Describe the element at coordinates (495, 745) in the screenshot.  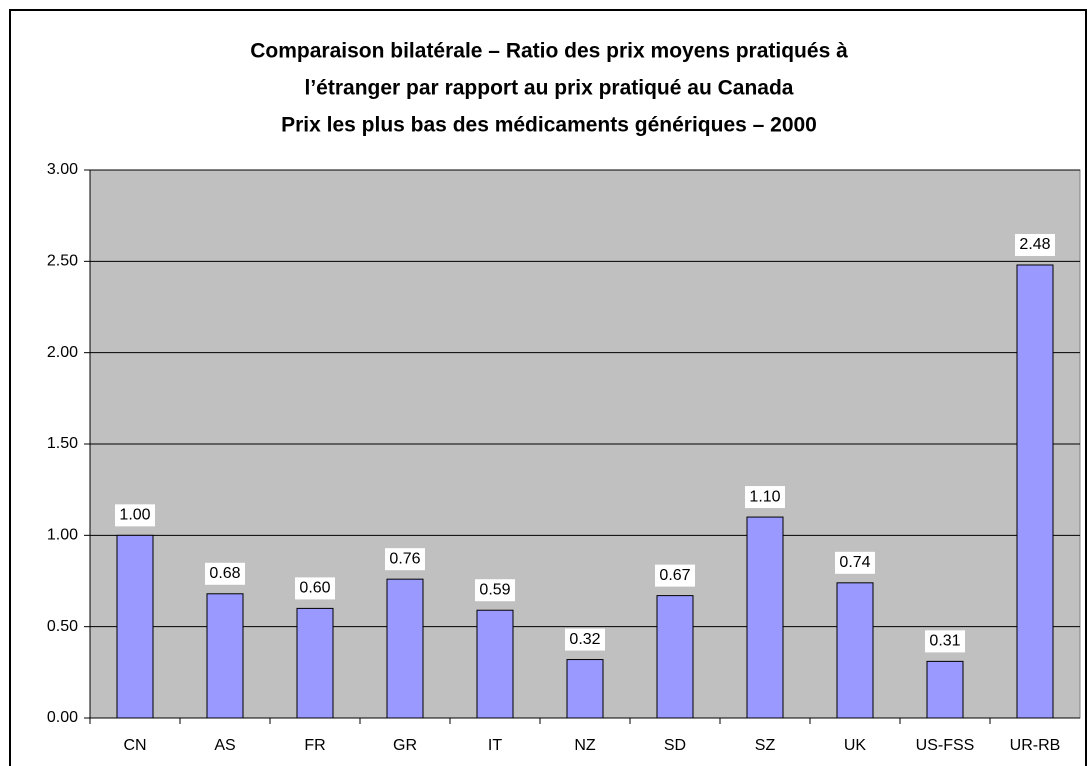
I see `x-tick-label: IT` at that location.